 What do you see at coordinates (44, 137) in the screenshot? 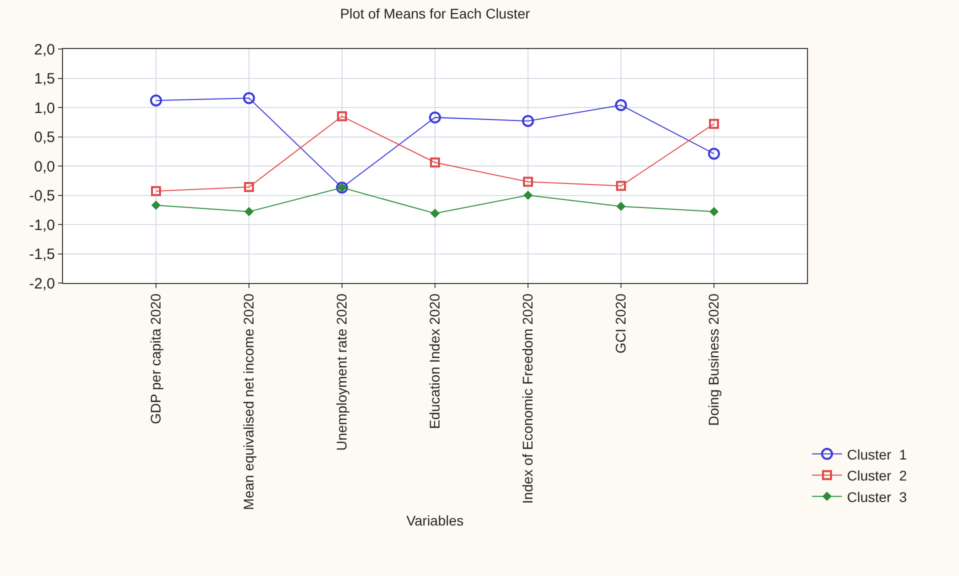
I see `y-tick-label: 0,5` at bounding box center [44, 137].